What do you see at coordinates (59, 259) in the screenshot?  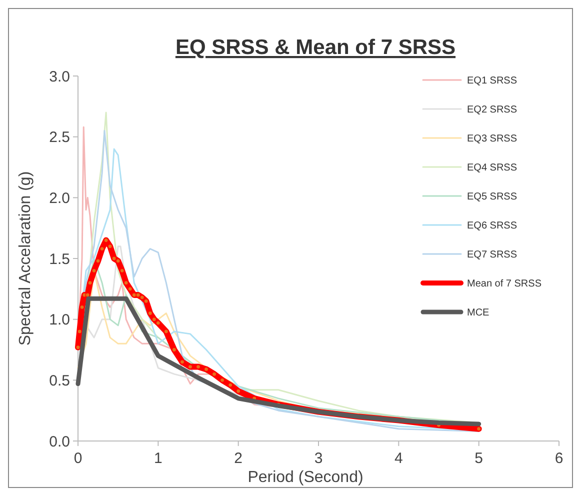 I see `y-tick-label: 1.5` at bounding box center [59, 259].